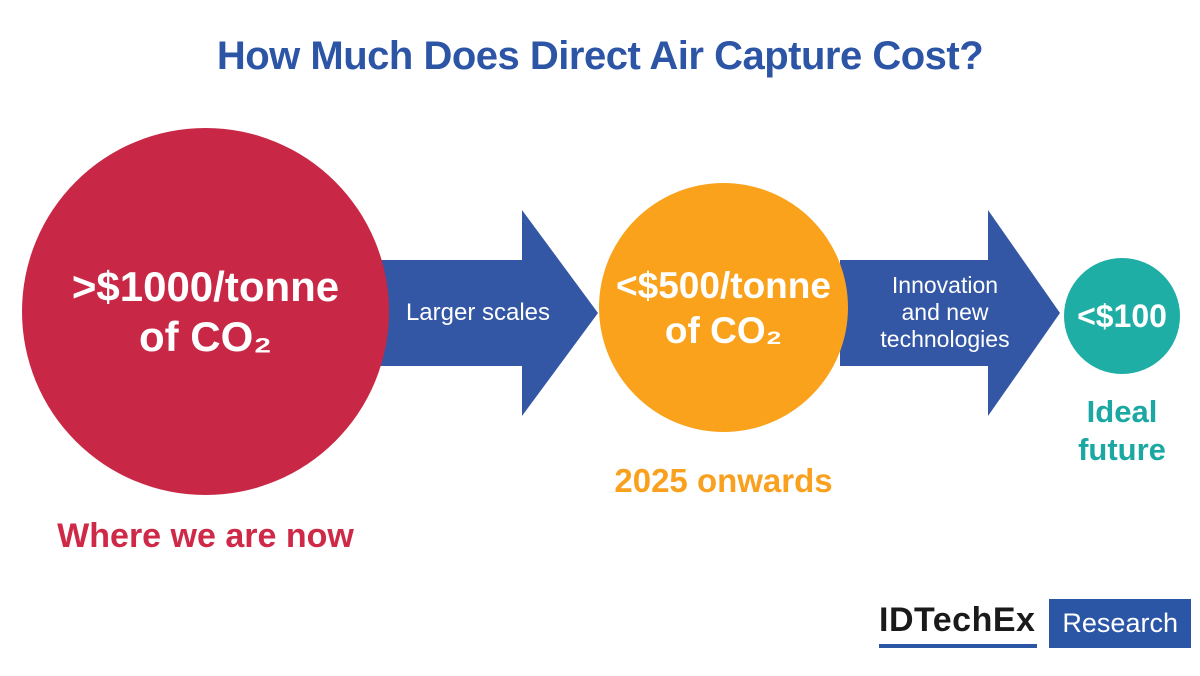 Image resolution: width=1200 pixels, height=676 pixels. Describe the element at coordinates (723, 480) in the screenshot. I see `stage-2025-caption: 2025 onwards` at that location.